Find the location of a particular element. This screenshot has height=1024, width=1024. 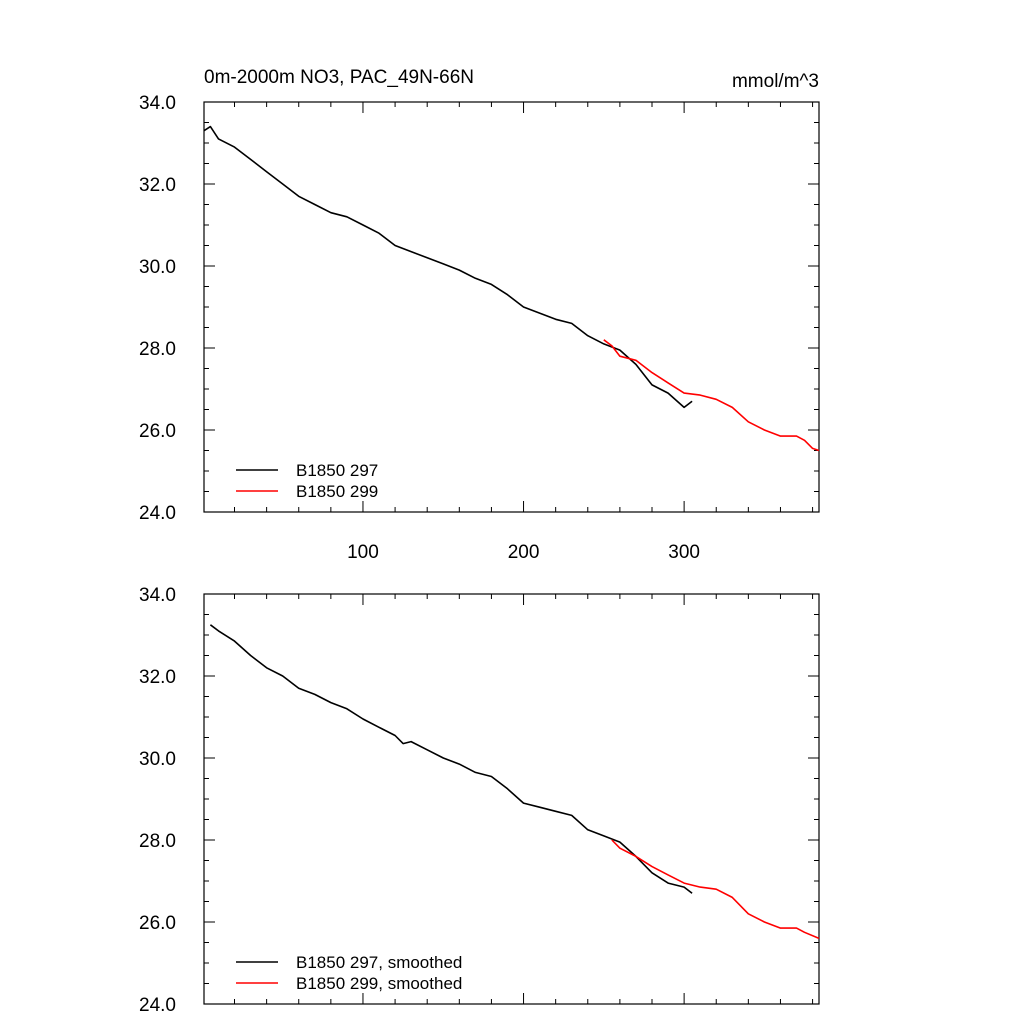

legend-label: B1850 299 is located at coordinates (337, 491).